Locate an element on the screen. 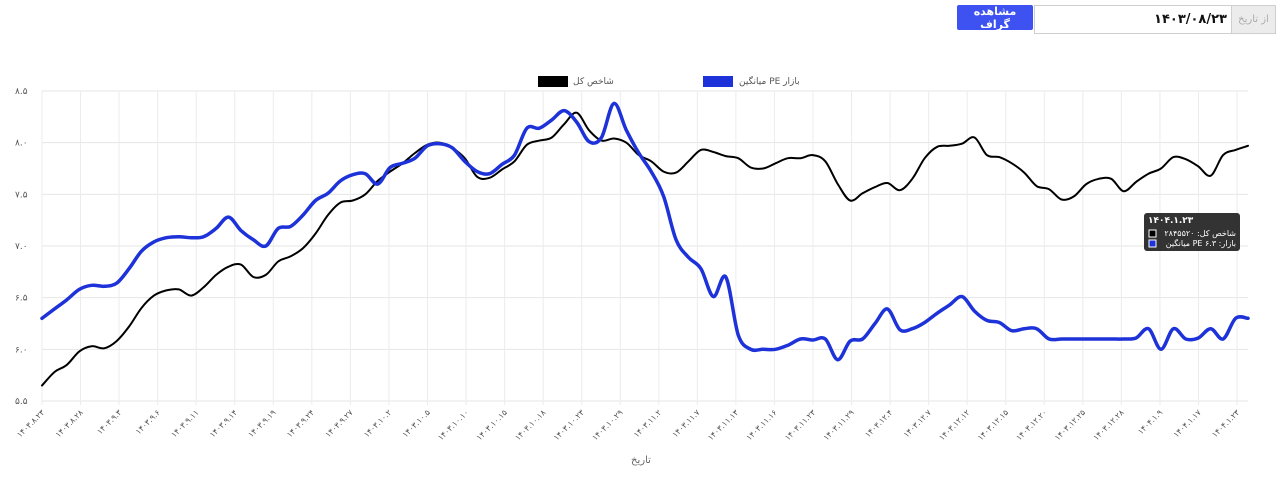 This screenshot has height=477, width=1280. x-tick-label: ۱۴۰۳.۹.۲۷ is located at coordinates (340, 424).